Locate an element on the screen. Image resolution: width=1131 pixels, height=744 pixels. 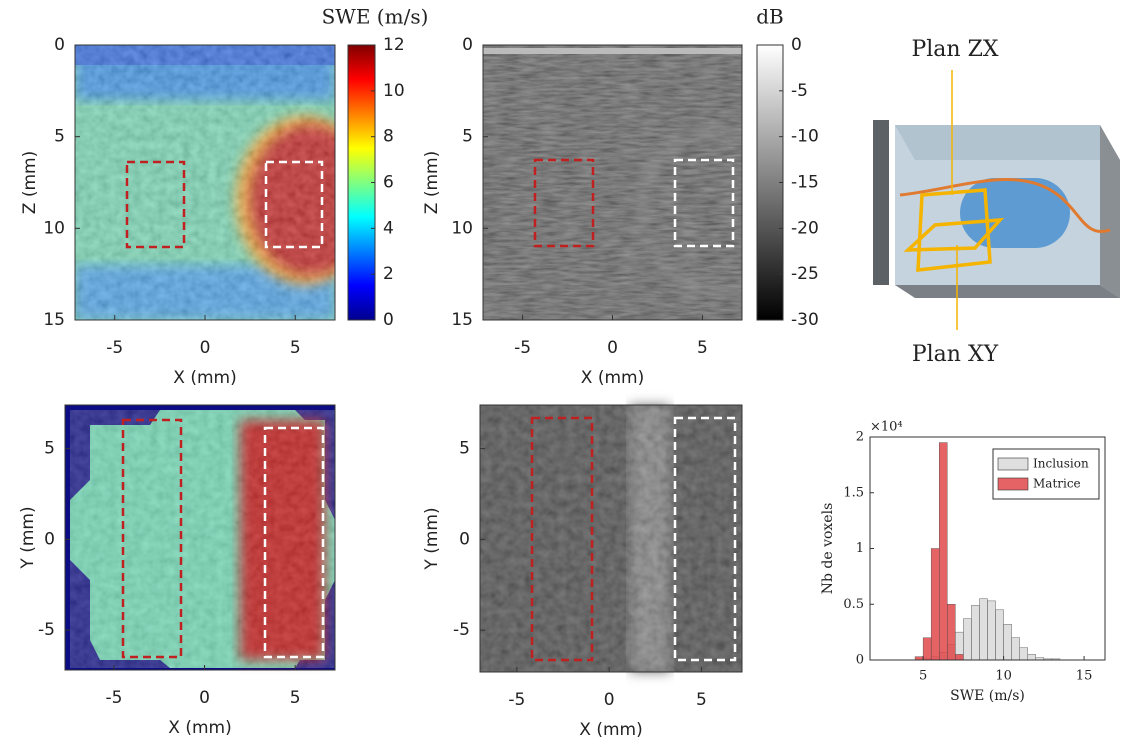
y-tick-label: 1.5 is located at coordinates (853, 492).